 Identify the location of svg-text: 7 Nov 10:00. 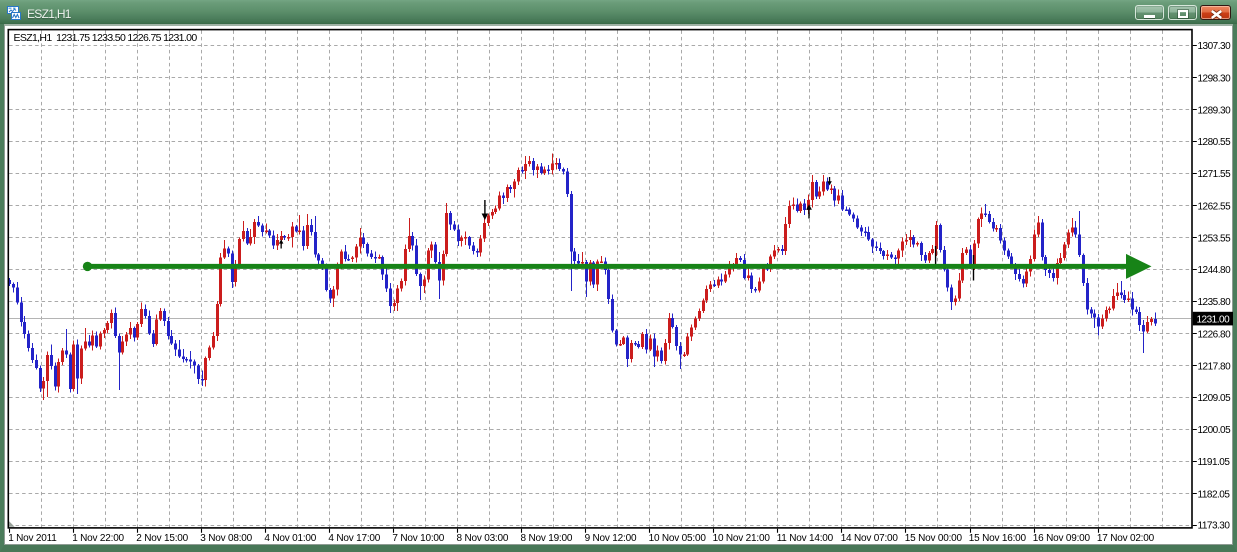
(418, 538).